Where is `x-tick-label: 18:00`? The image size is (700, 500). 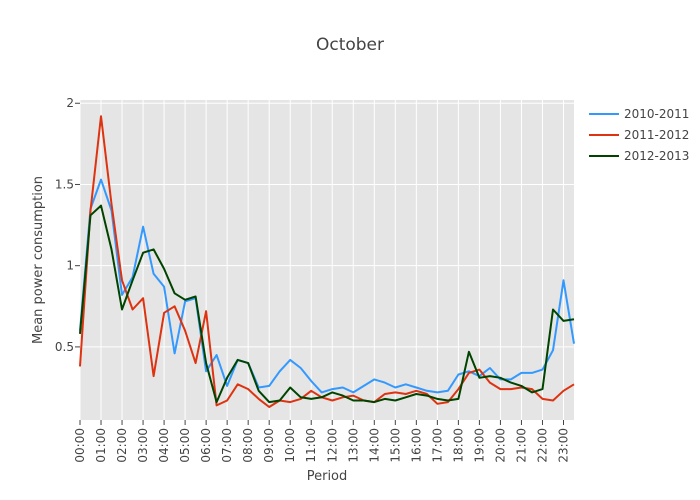
x-tick-label: 18:00 is located at coordinates (458, 445).